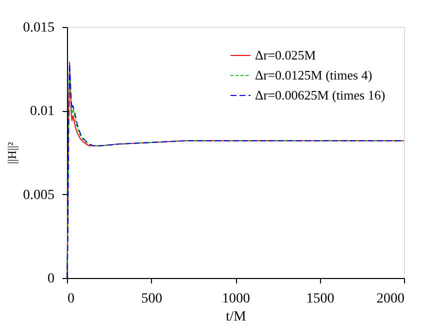 The width and height of the screenshot is (432, 334). Describe the element at coordinates (320, 299) in the screenshot. I see `x-tick-label: 1500` at that location.